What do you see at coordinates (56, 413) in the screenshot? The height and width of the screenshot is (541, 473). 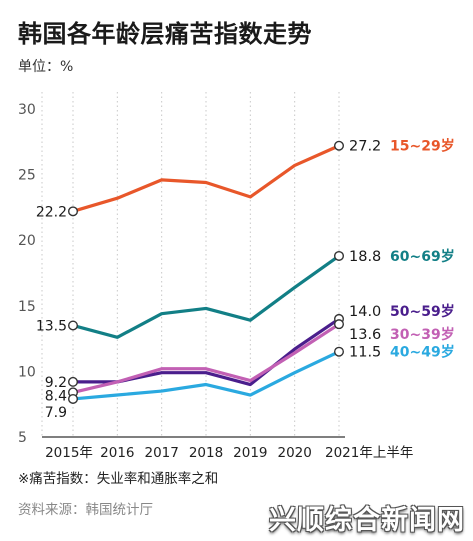 I see `data-label-start: 7.9` at bounding box center [56, 413].